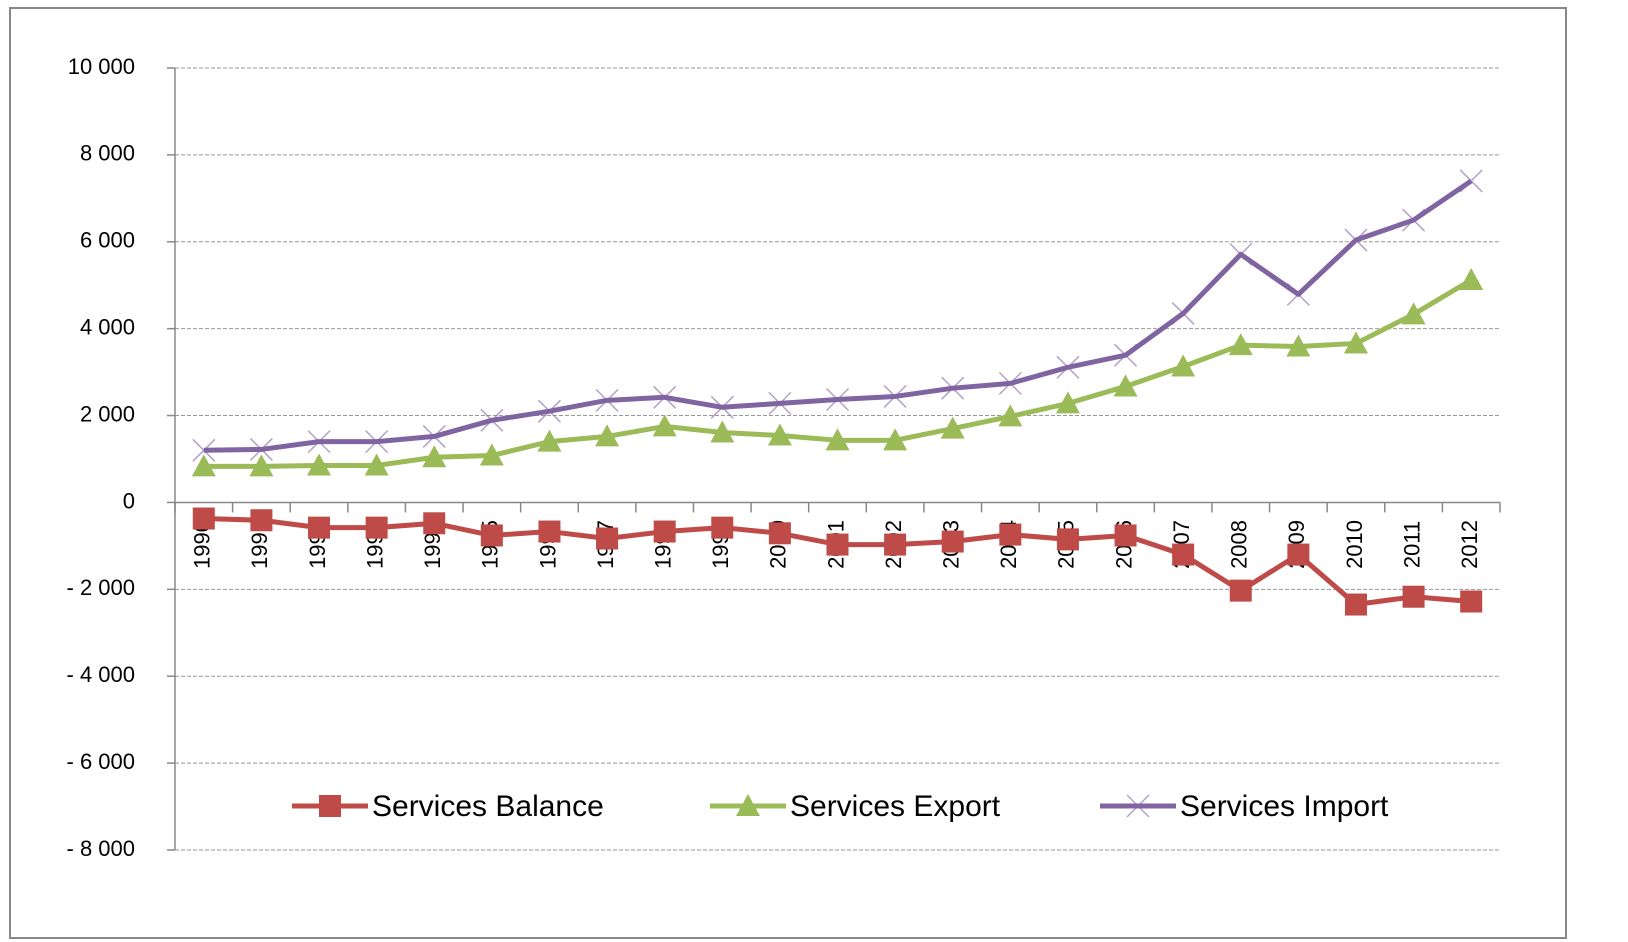 This screenshot has width=1628, height=942. I want to click on x-tick-label: 2008, so click(1239, 544).